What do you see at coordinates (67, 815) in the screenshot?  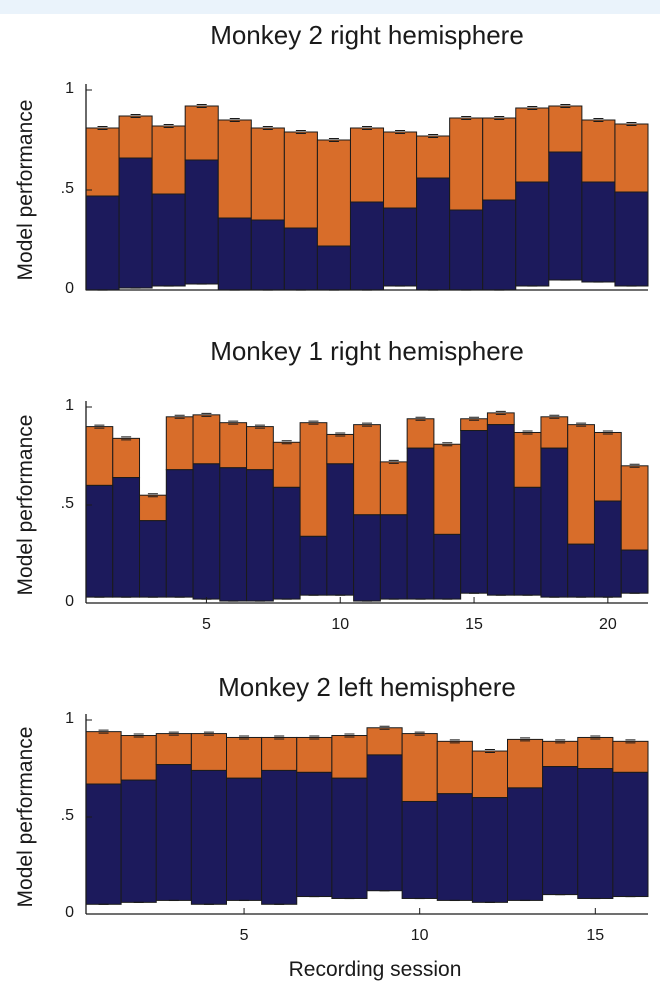 I see `y-tick-label: .5` at bounding box center [67, 815].